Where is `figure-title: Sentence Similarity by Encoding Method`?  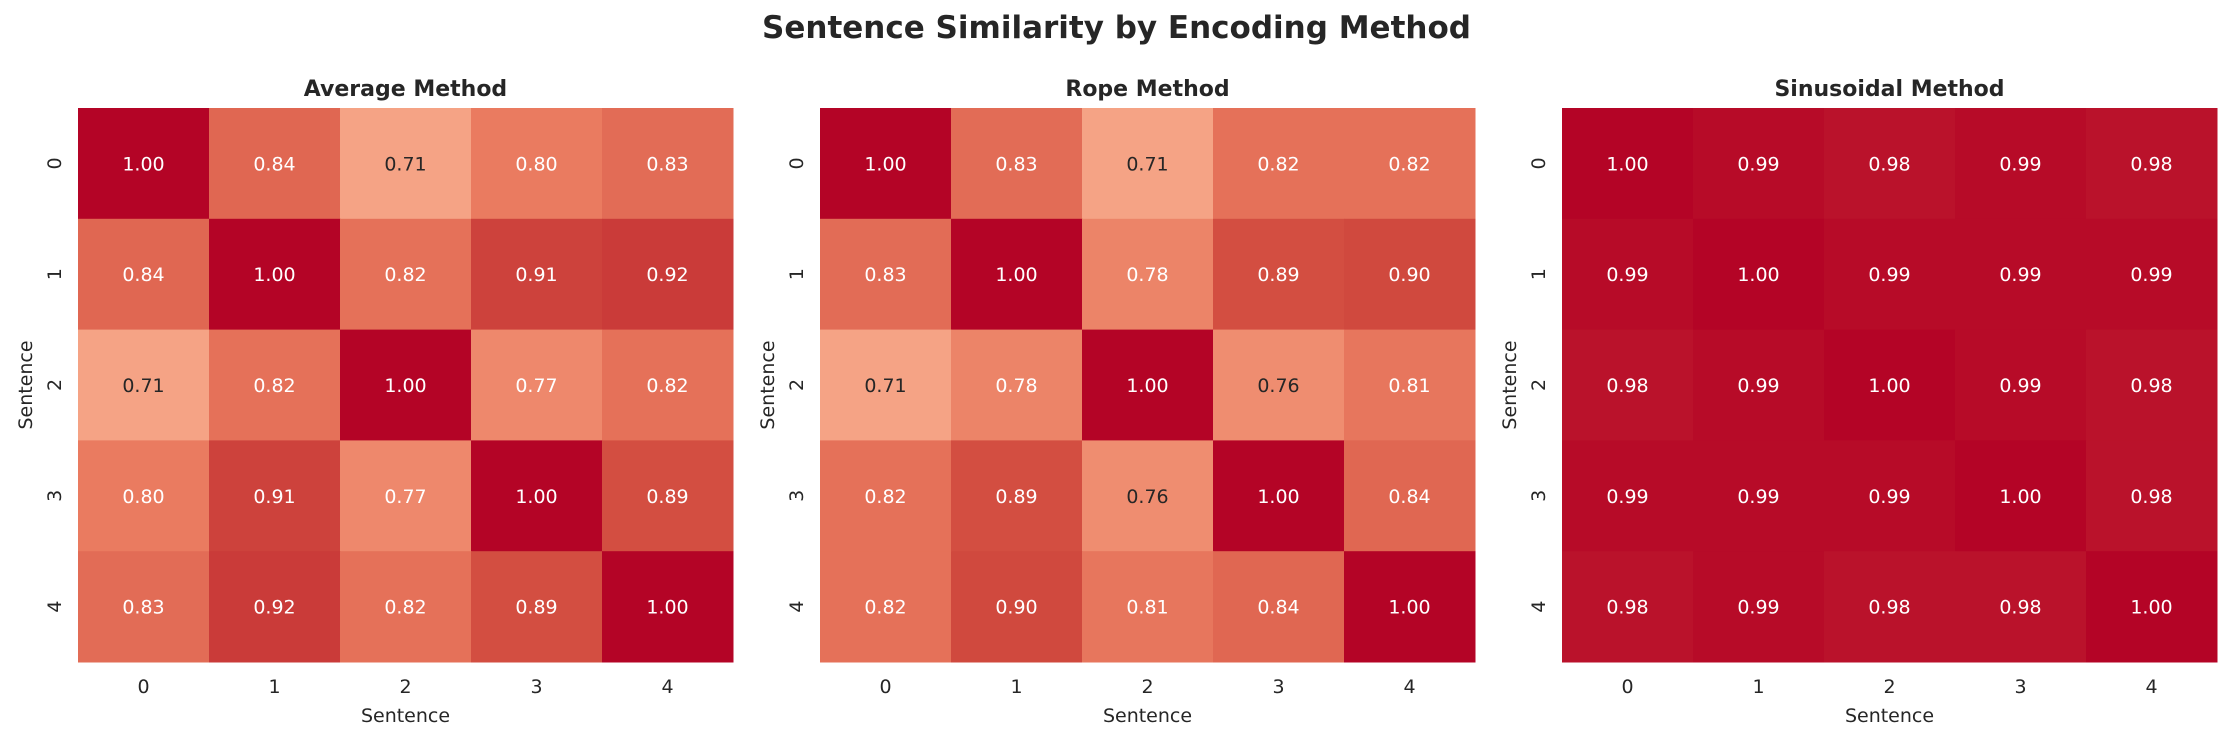
figure-title: Sentence Similarity by Encoding Method is located at coordinates (1116, 28).